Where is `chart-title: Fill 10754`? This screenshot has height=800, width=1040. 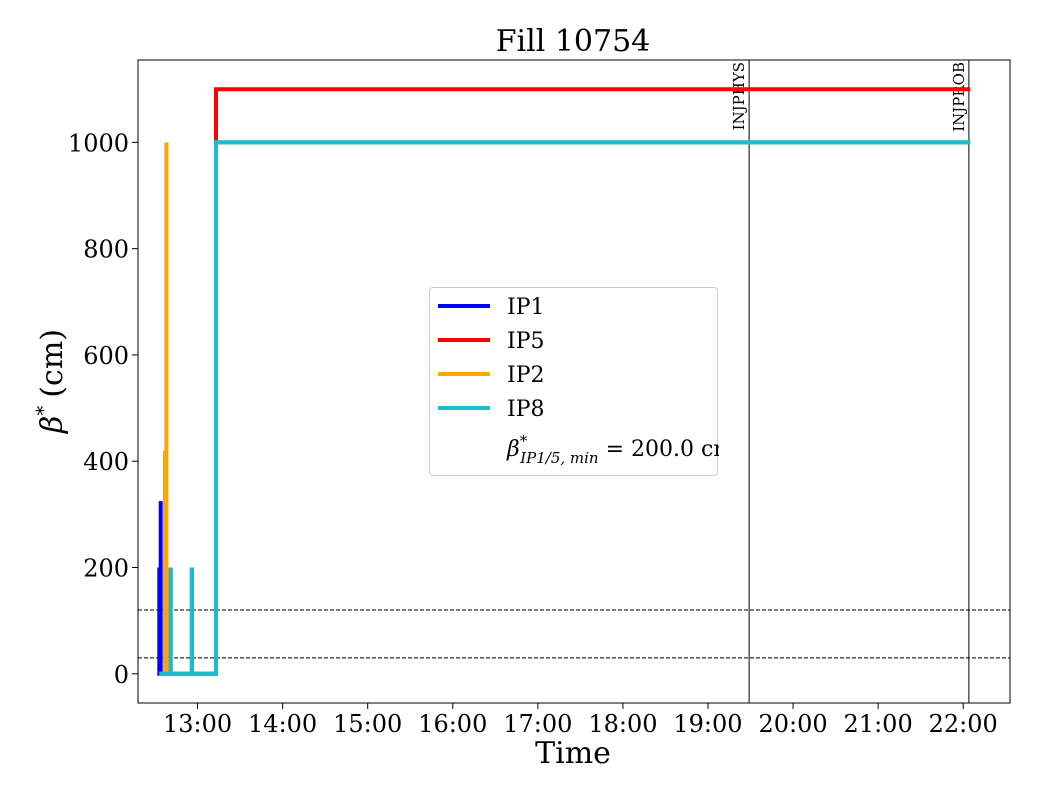
chart-title: Fill 10754 is located at coordinates (573, 41).